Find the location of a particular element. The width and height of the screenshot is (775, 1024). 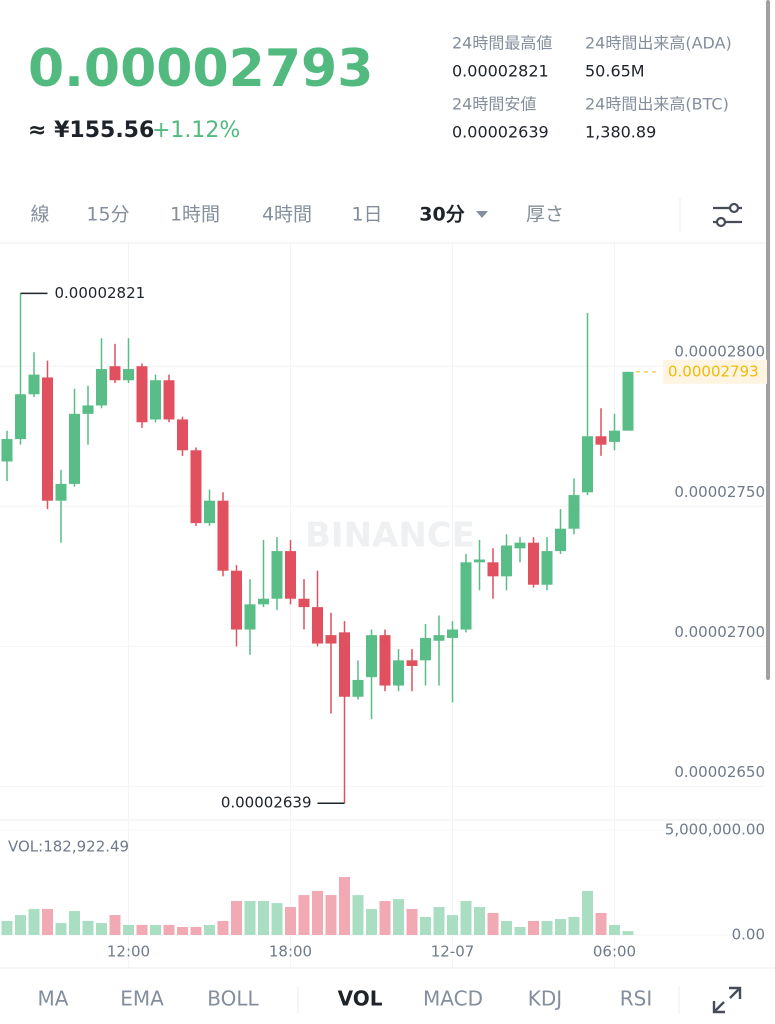

interval-tab: 15分 is located at coordinates (107, 215).